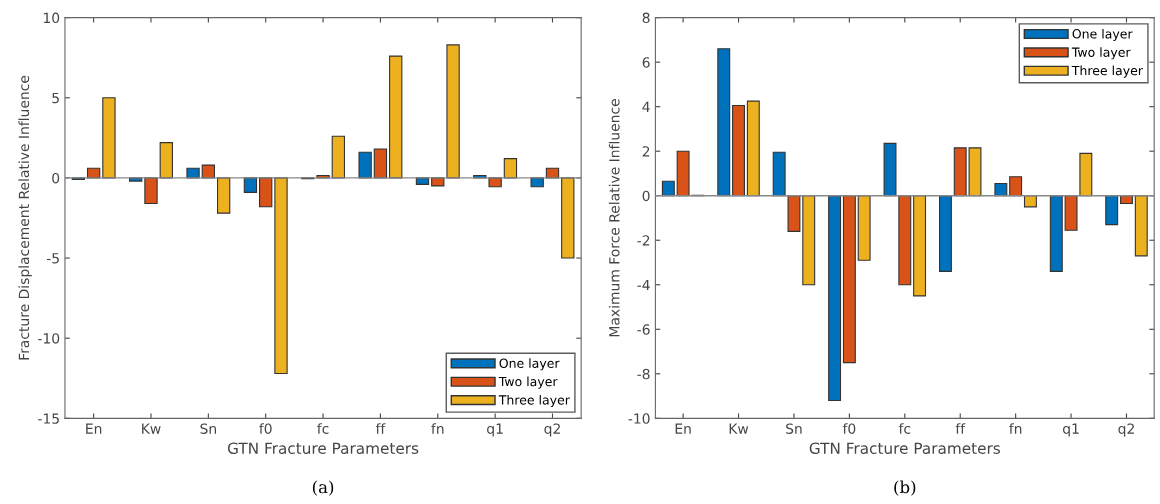  I want to click on y-tick-label: -5, so click(52, 258).